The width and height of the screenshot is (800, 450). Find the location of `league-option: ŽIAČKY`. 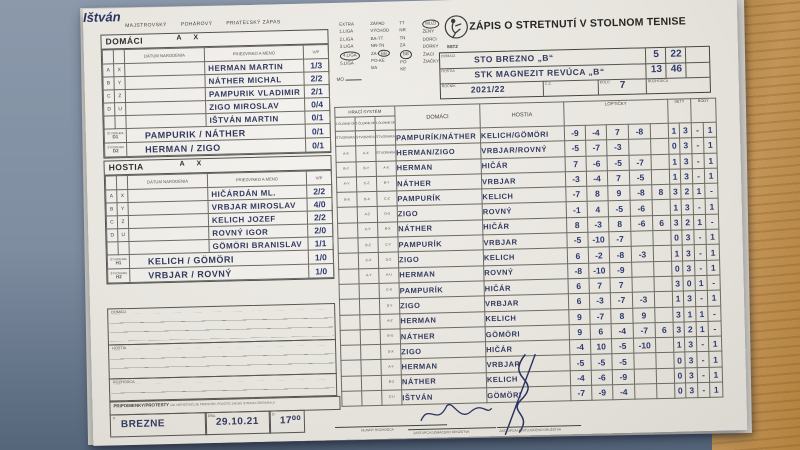

league-option: ŽIAČKY is located at coordinates (431, 61).